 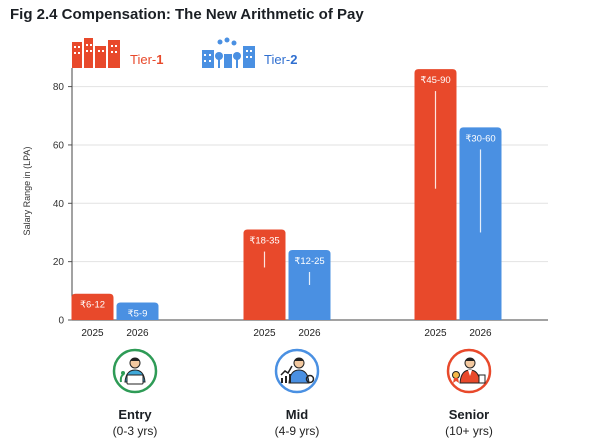 What do you see at coordinates (135, 414) in the screenshot?
I see `level-entry-name: Entry` at bounding box center [135, 414].